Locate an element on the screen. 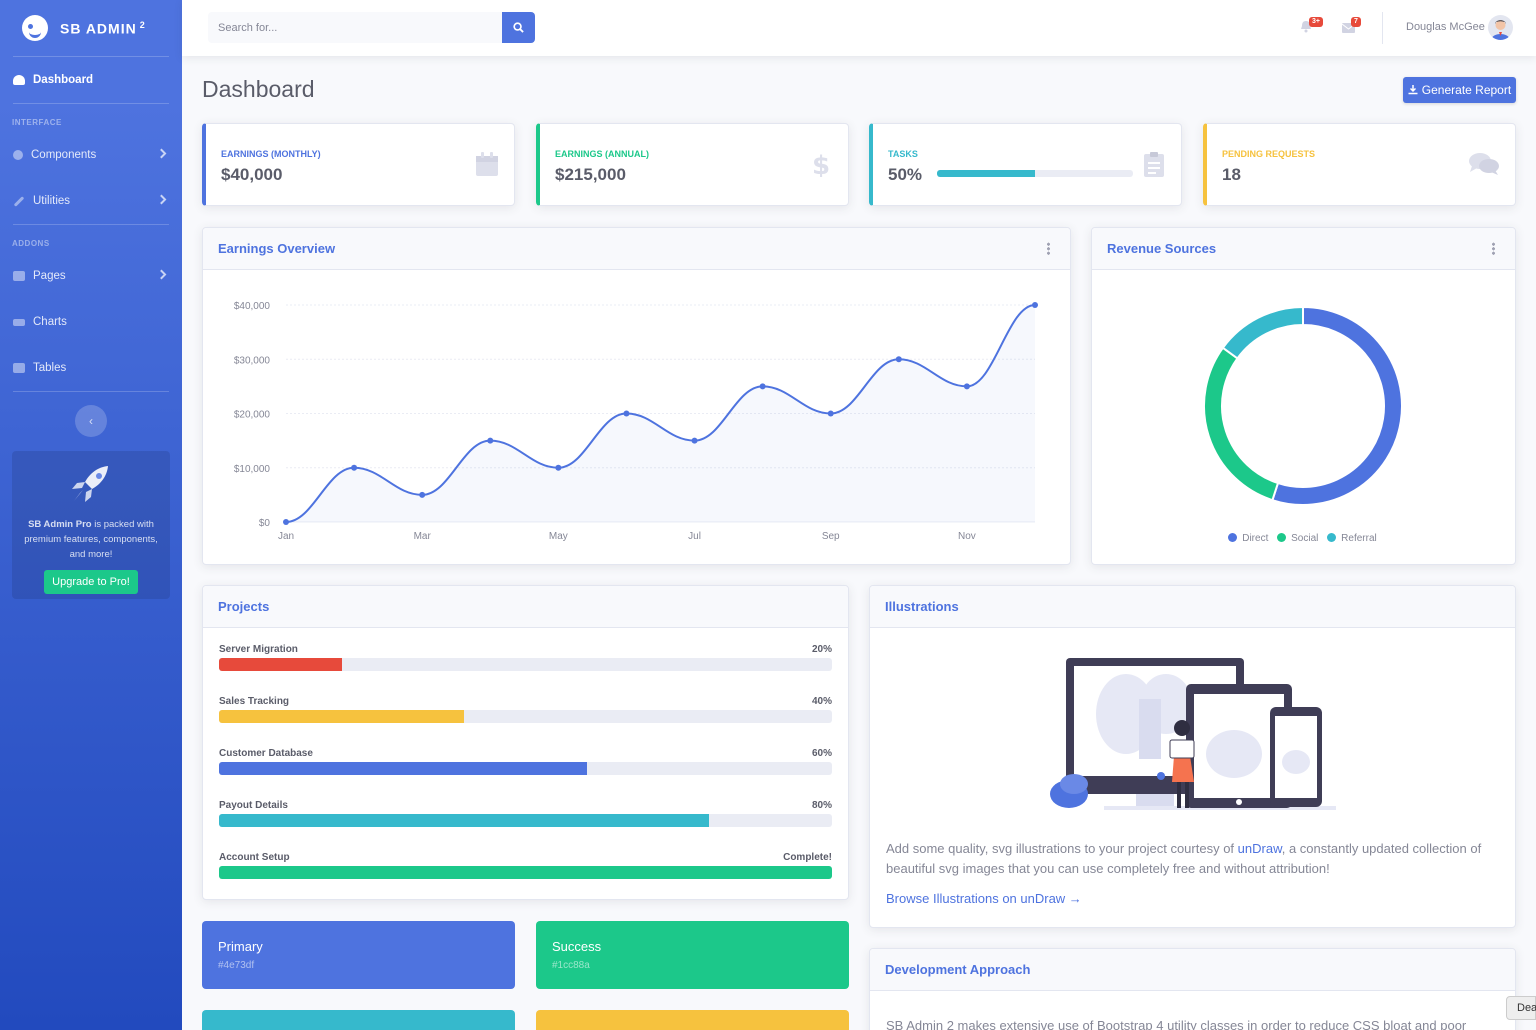  comments-icon is located at coordinates (1484, 164).